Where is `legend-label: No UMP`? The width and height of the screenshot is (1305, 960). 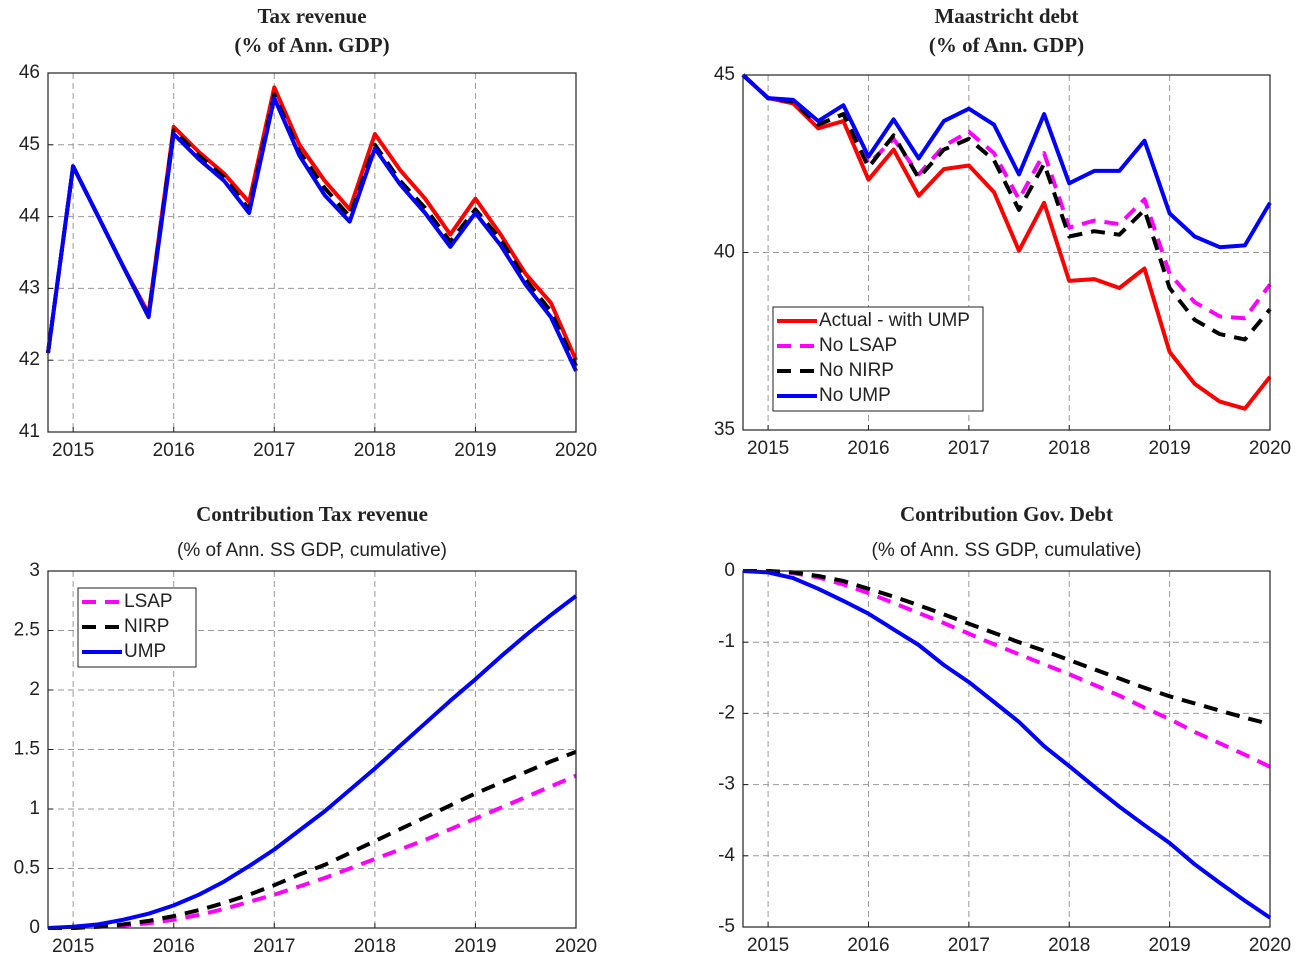 legend-label: No UMP is located at coordinates (855, 395).